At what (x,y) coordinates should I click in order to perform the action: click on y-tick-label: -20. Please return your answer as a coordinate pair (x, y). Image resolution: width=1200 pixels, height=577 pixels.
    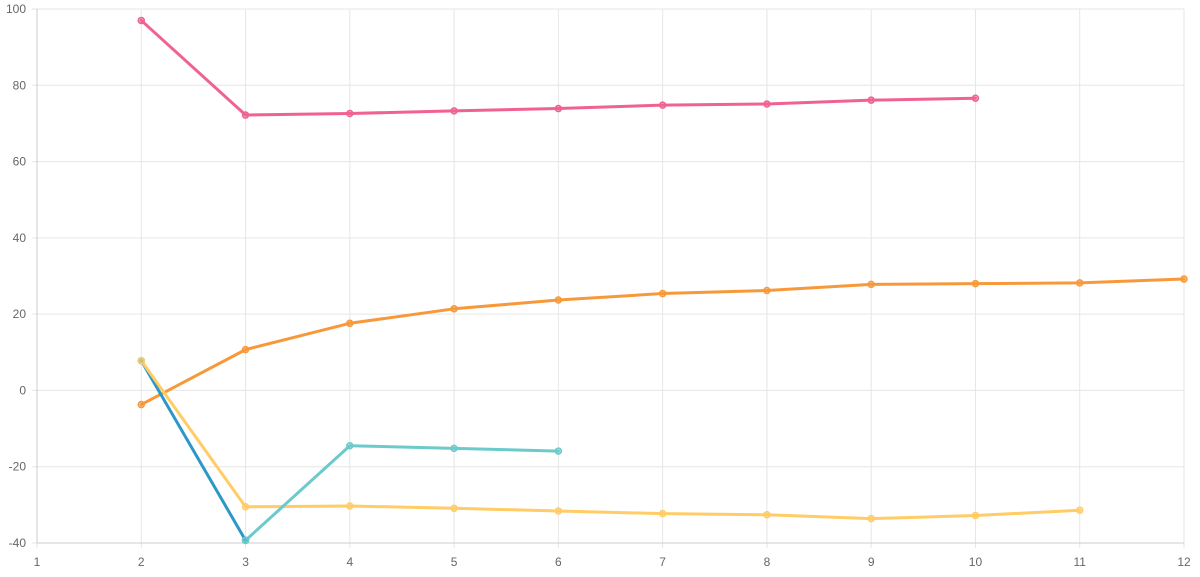
    Looking at the image, I should click on (18, 467).